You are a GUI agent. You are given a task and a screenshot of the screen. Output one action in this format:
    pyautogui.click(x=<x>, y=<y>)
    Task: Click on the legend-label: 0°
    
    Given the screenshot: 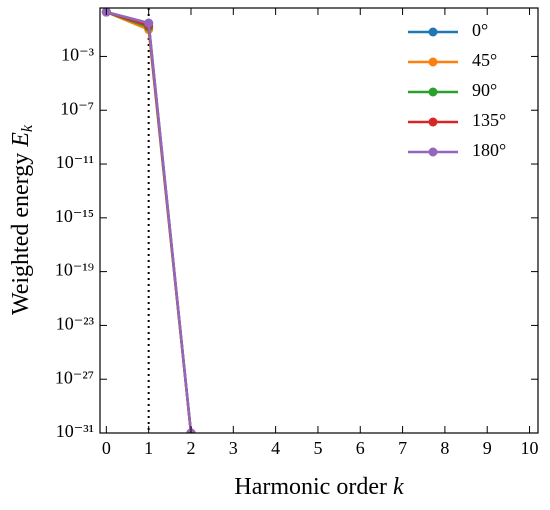 What is the action you would take?
    pyautogui.click(x=480, y=30)
    